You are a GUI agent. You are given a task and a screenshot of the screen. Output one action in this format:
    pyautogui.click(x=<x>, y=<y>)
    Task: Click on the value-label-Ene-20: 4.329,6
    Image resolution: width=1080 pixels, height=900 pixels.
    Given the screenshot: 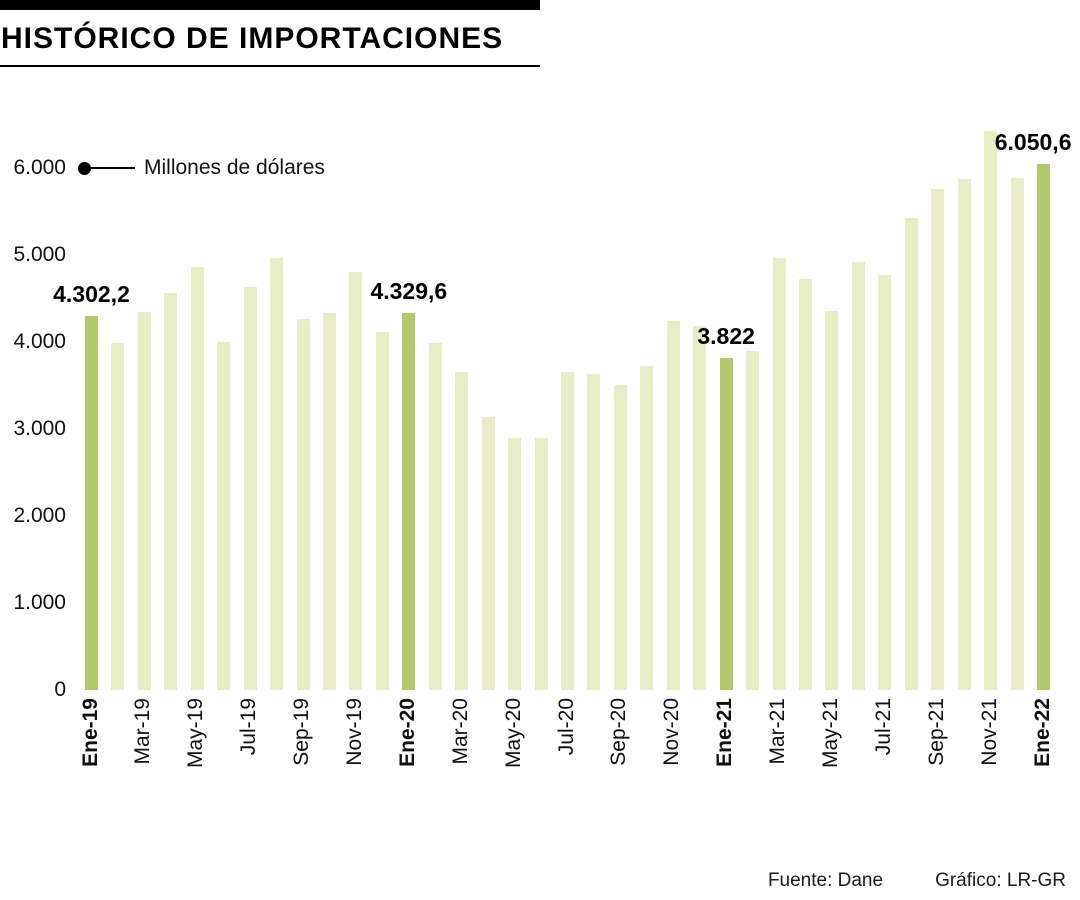 What is the action you would take?
    pyautogui.click(x=409, y=291)
    